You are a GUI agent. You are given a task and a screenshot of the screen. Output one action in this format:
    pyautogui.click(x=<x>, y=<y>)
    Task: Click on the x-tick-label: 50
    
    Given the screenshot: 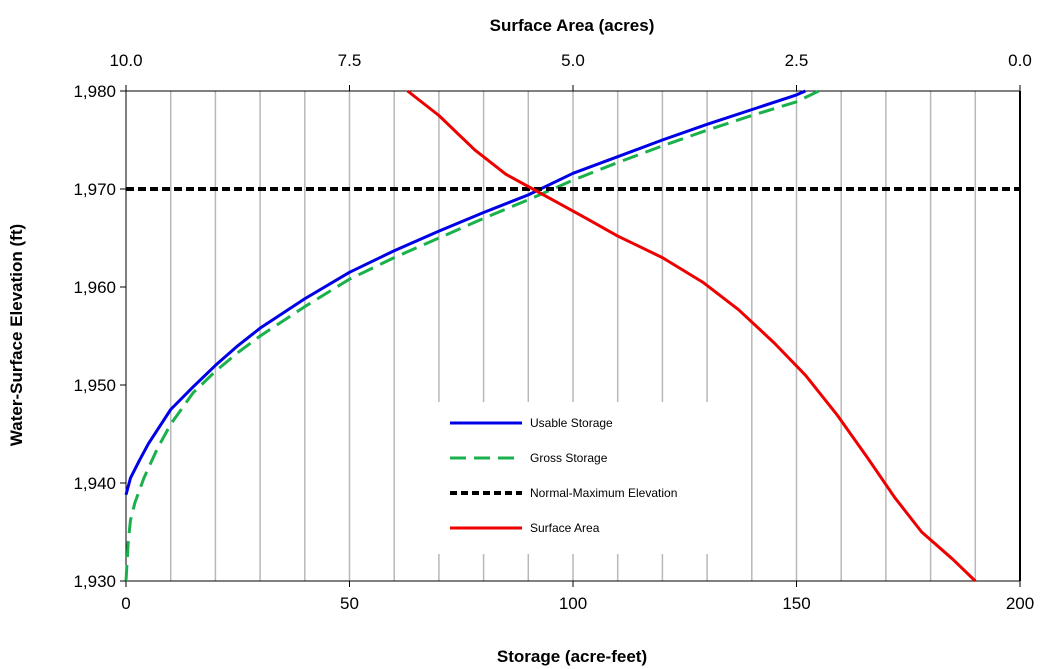 What is the action you would take?
    pyautogui.click(x=349, y=603)
    